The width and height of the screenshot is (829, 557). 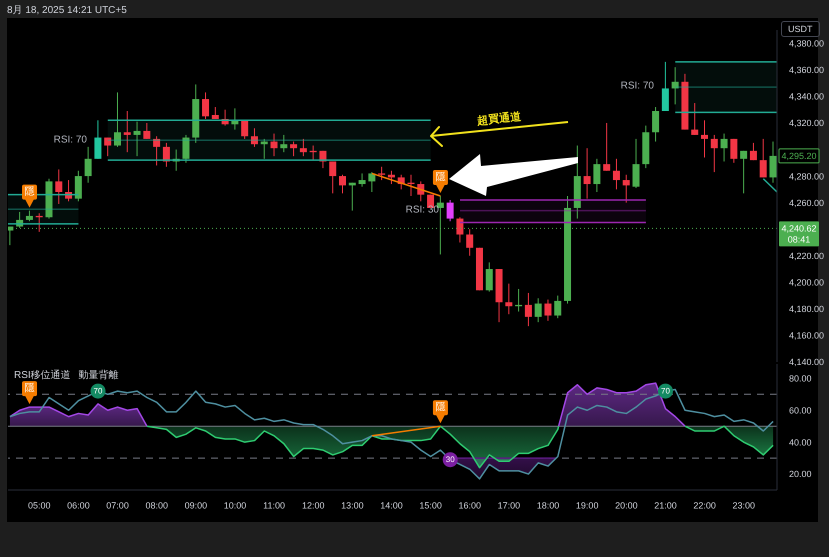 What do you see at coordinates (98, 375) in the screenshot?
I see `annotation: 動量背離` at bounding box center [98, 375].